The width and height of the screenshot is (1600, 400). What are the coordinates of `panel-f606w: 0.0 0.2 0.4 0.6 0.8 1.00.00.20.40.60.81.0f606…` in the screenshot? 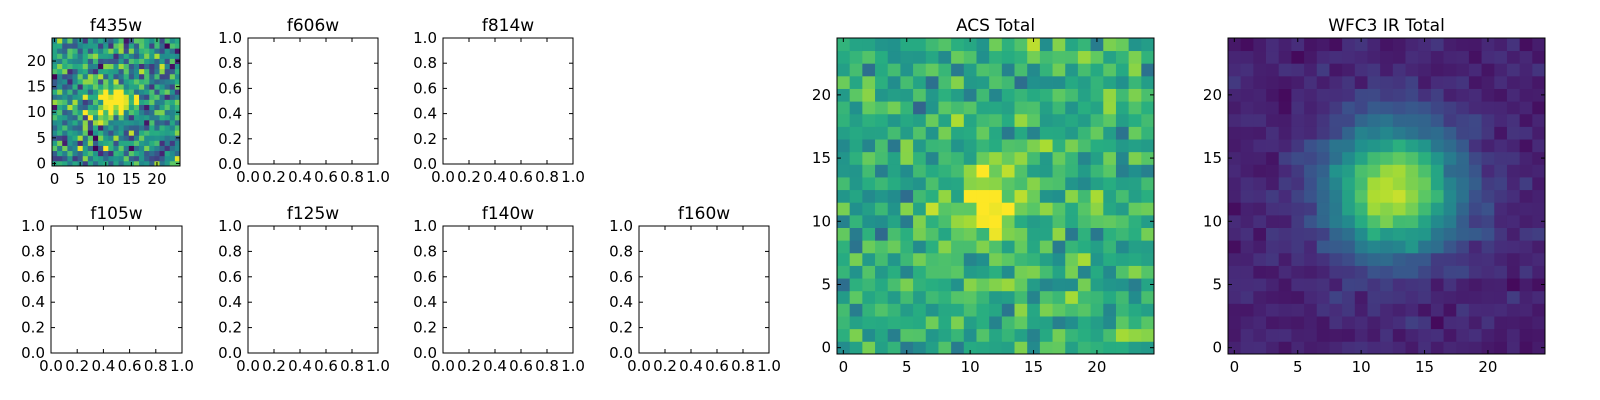 It's located at (304, 101).